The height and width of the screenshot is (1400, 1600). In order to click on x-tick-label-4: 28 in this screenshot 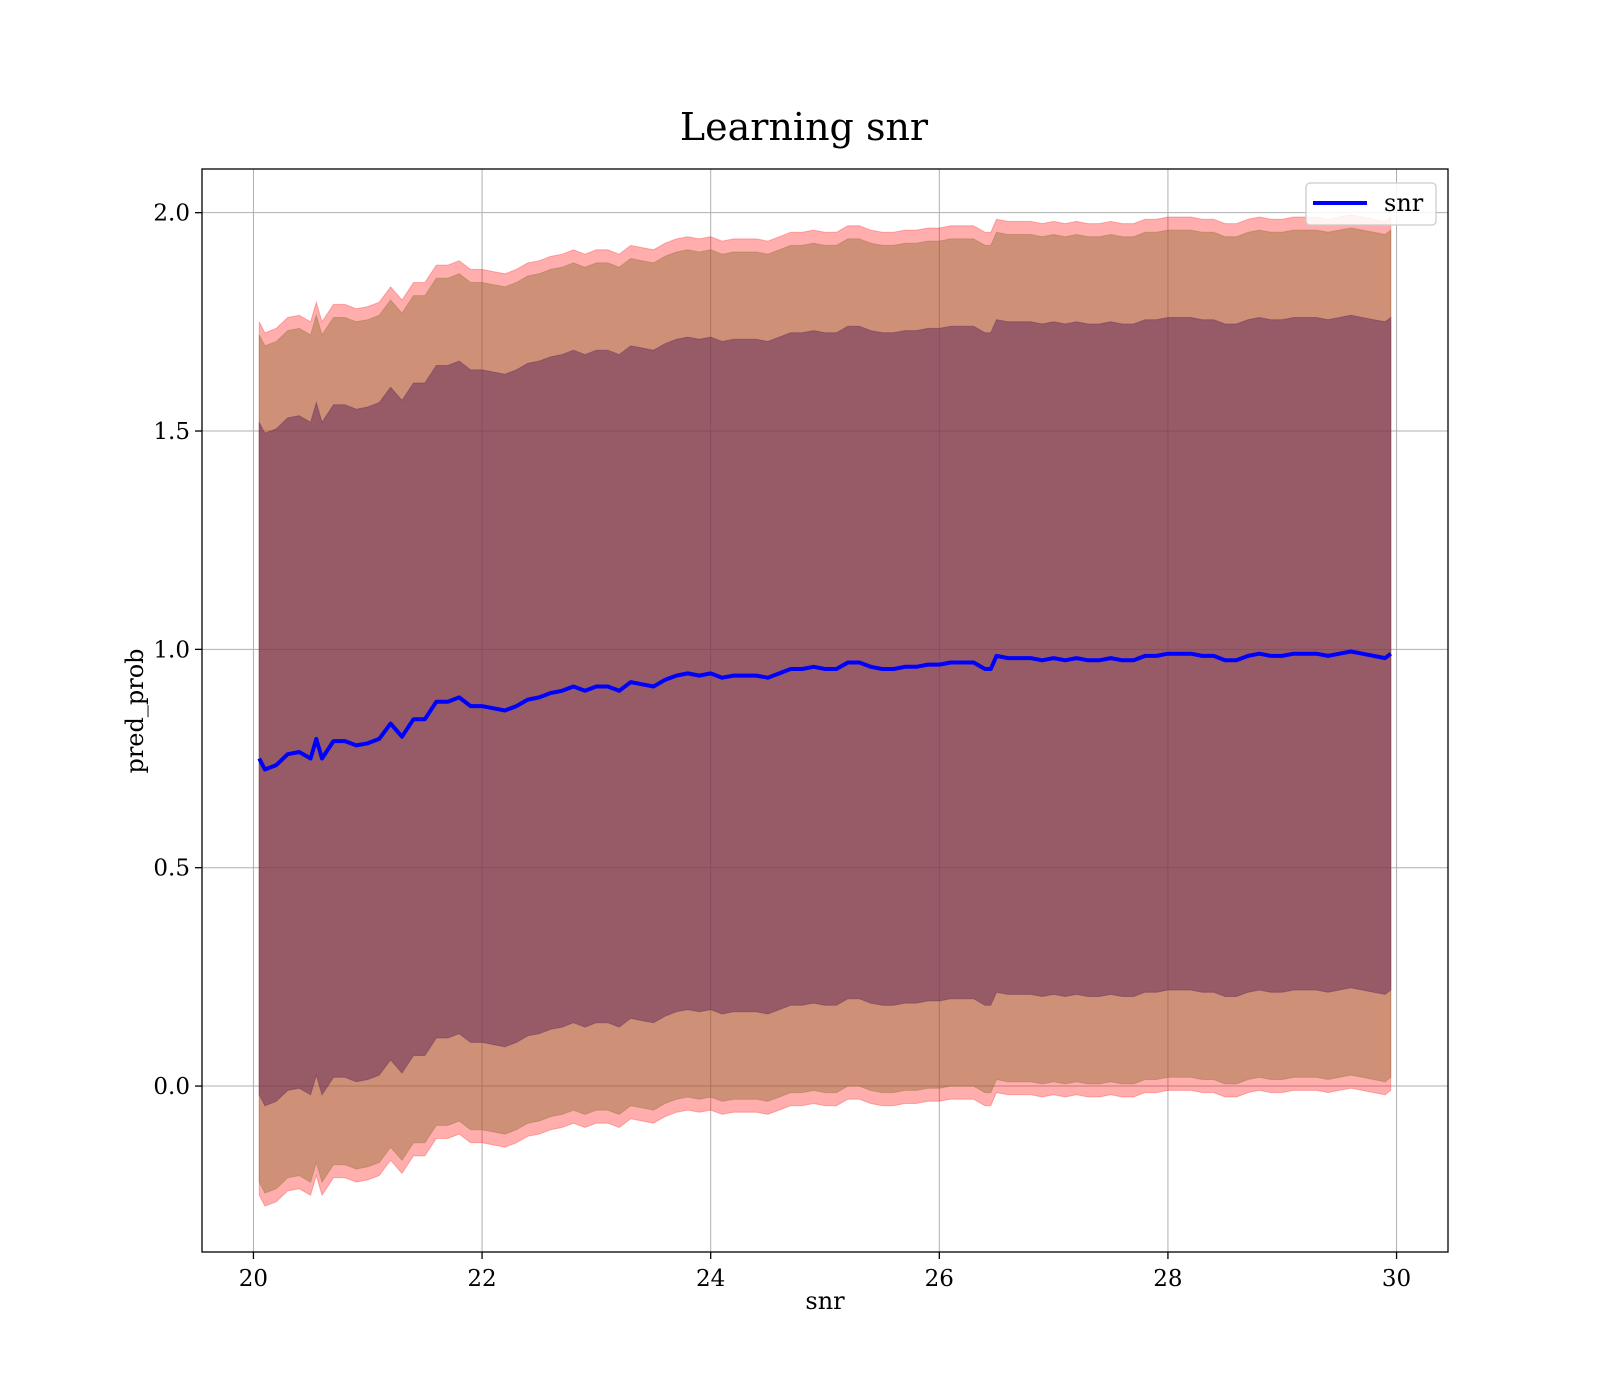, I will do `click(1167, 1279)`.